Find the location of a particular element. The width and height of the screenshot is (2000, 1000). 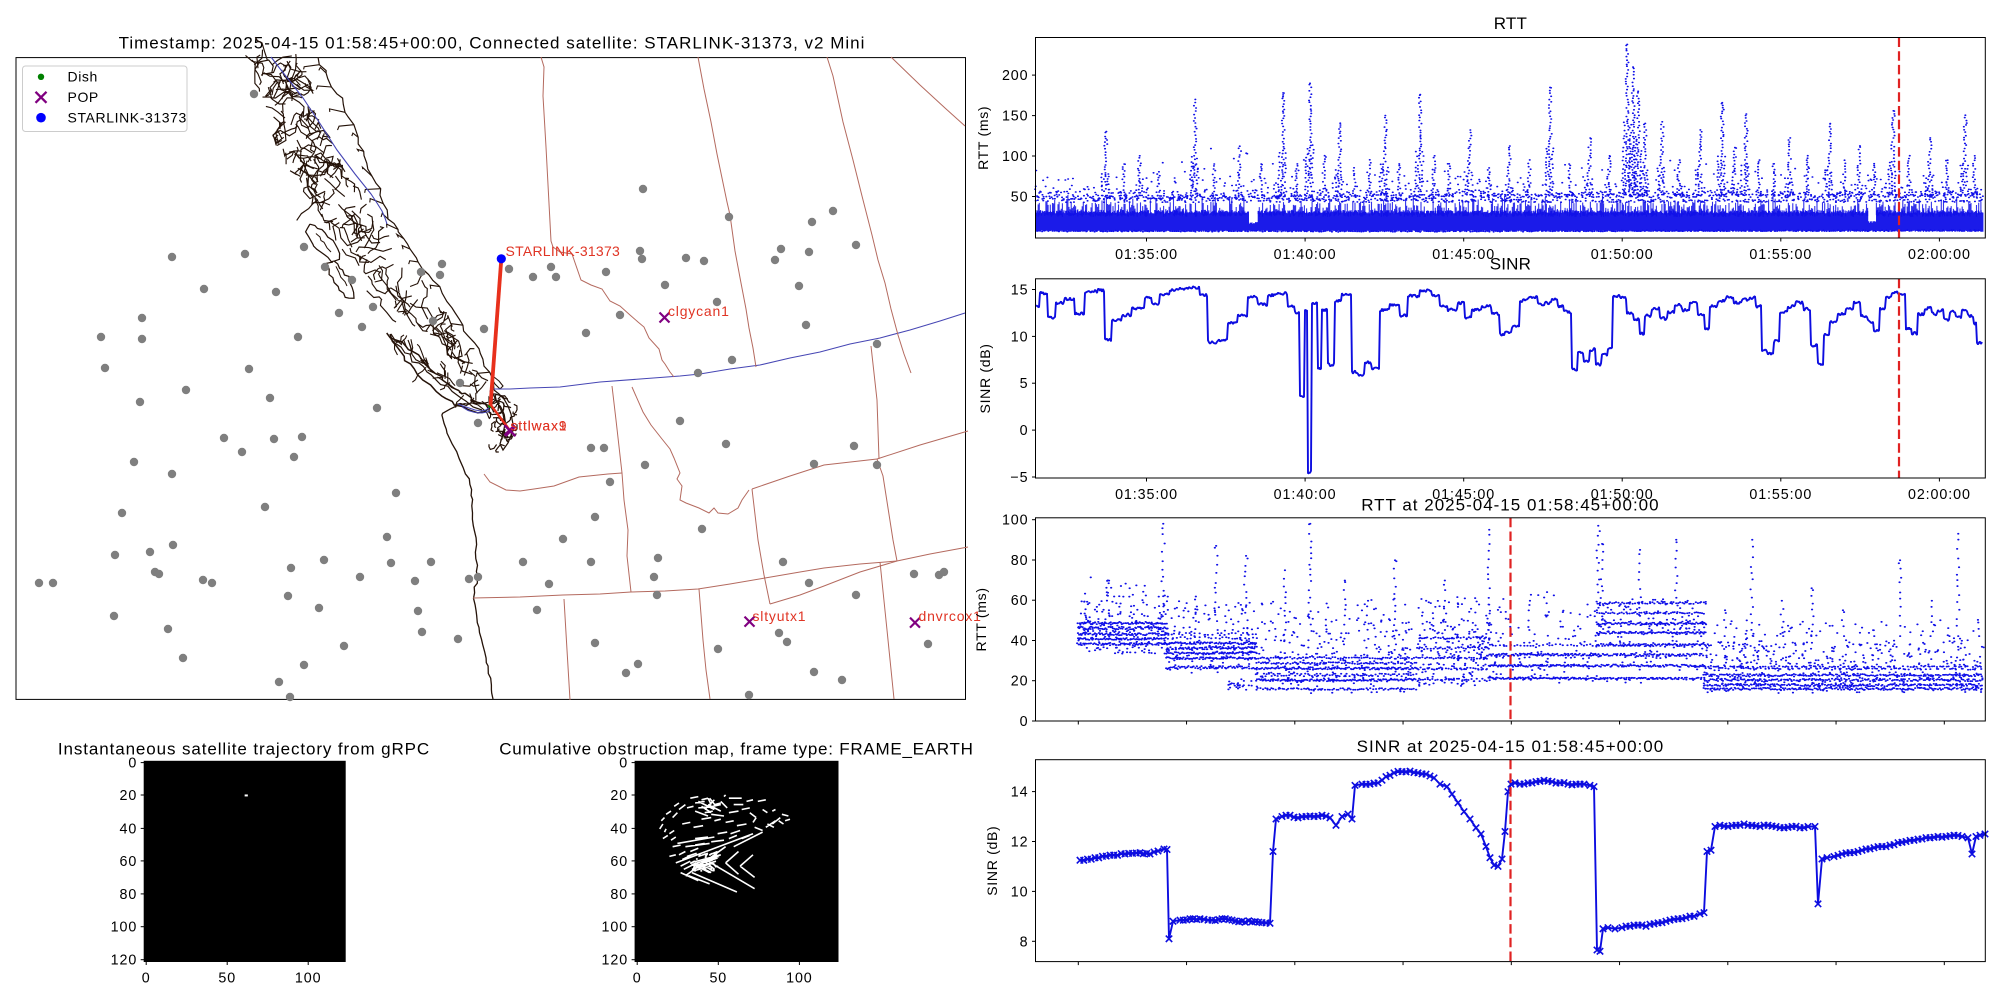

svg-text:SINR at 2025-04-15 01:58:45+00: SINR at 2025-04-15 01:58:45+00:00 is located at coordinates (1511, 746).